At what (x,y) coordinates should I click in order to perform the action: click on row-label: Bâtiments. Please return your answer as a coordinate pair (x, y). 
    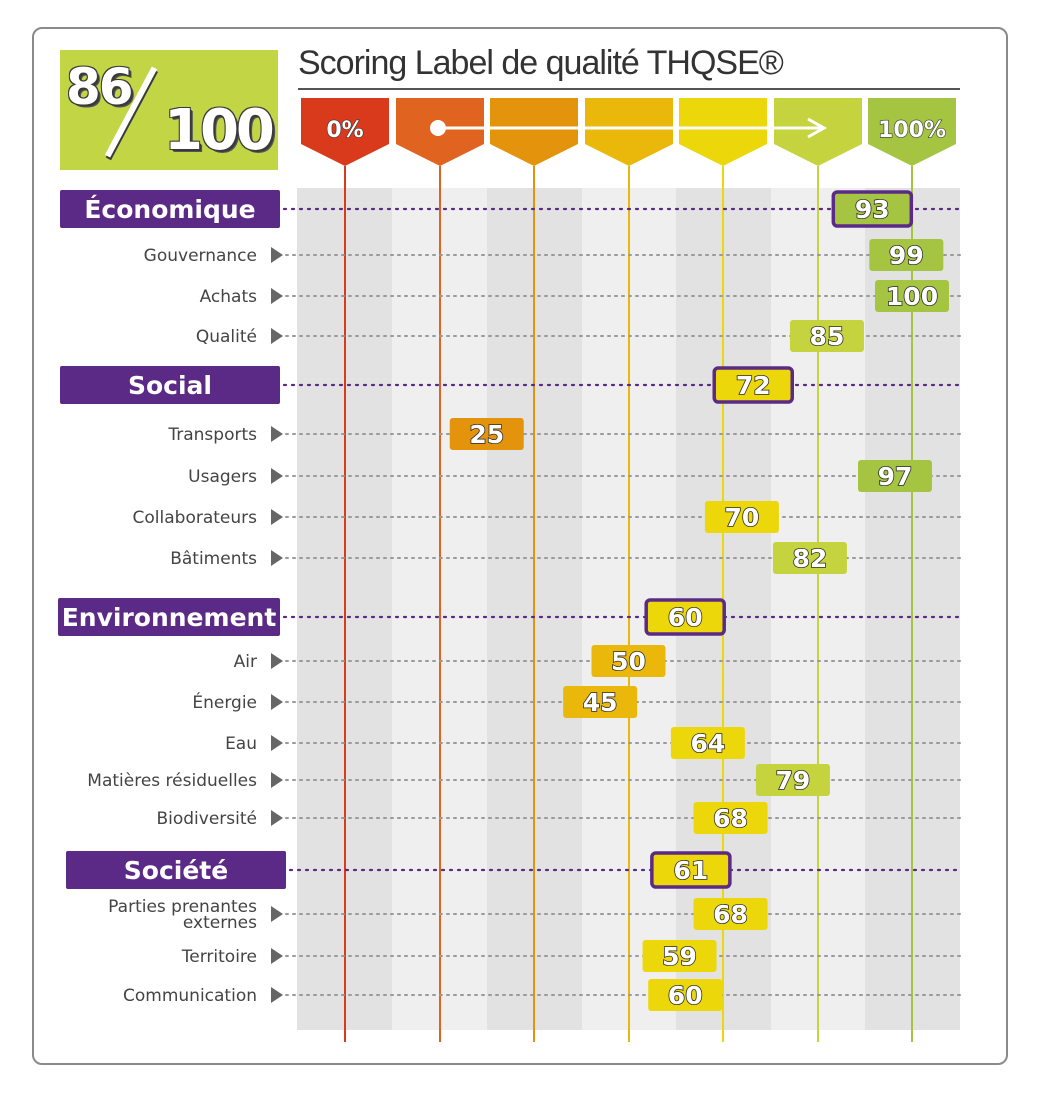
    Looking at the image, I should click on (213, 559).